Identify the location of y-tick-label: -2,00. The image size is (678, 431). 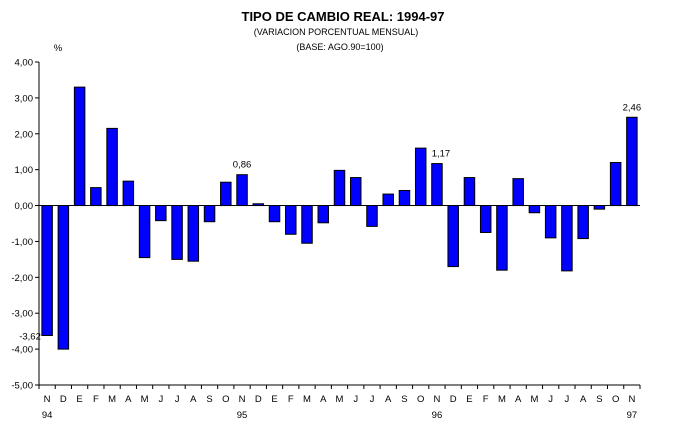
(22, 278).